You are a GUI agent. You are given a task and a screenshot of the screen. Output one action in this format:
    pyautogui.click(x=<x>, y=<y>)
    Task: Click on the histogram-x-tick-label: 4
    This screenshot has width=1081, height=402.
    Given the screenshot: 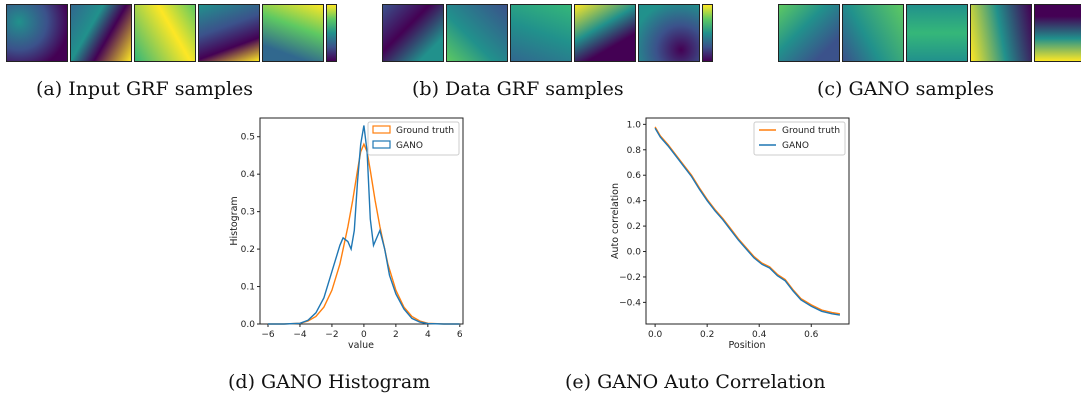 What is the action you would take?
    pyautogui.click(x=428, y=335)
    